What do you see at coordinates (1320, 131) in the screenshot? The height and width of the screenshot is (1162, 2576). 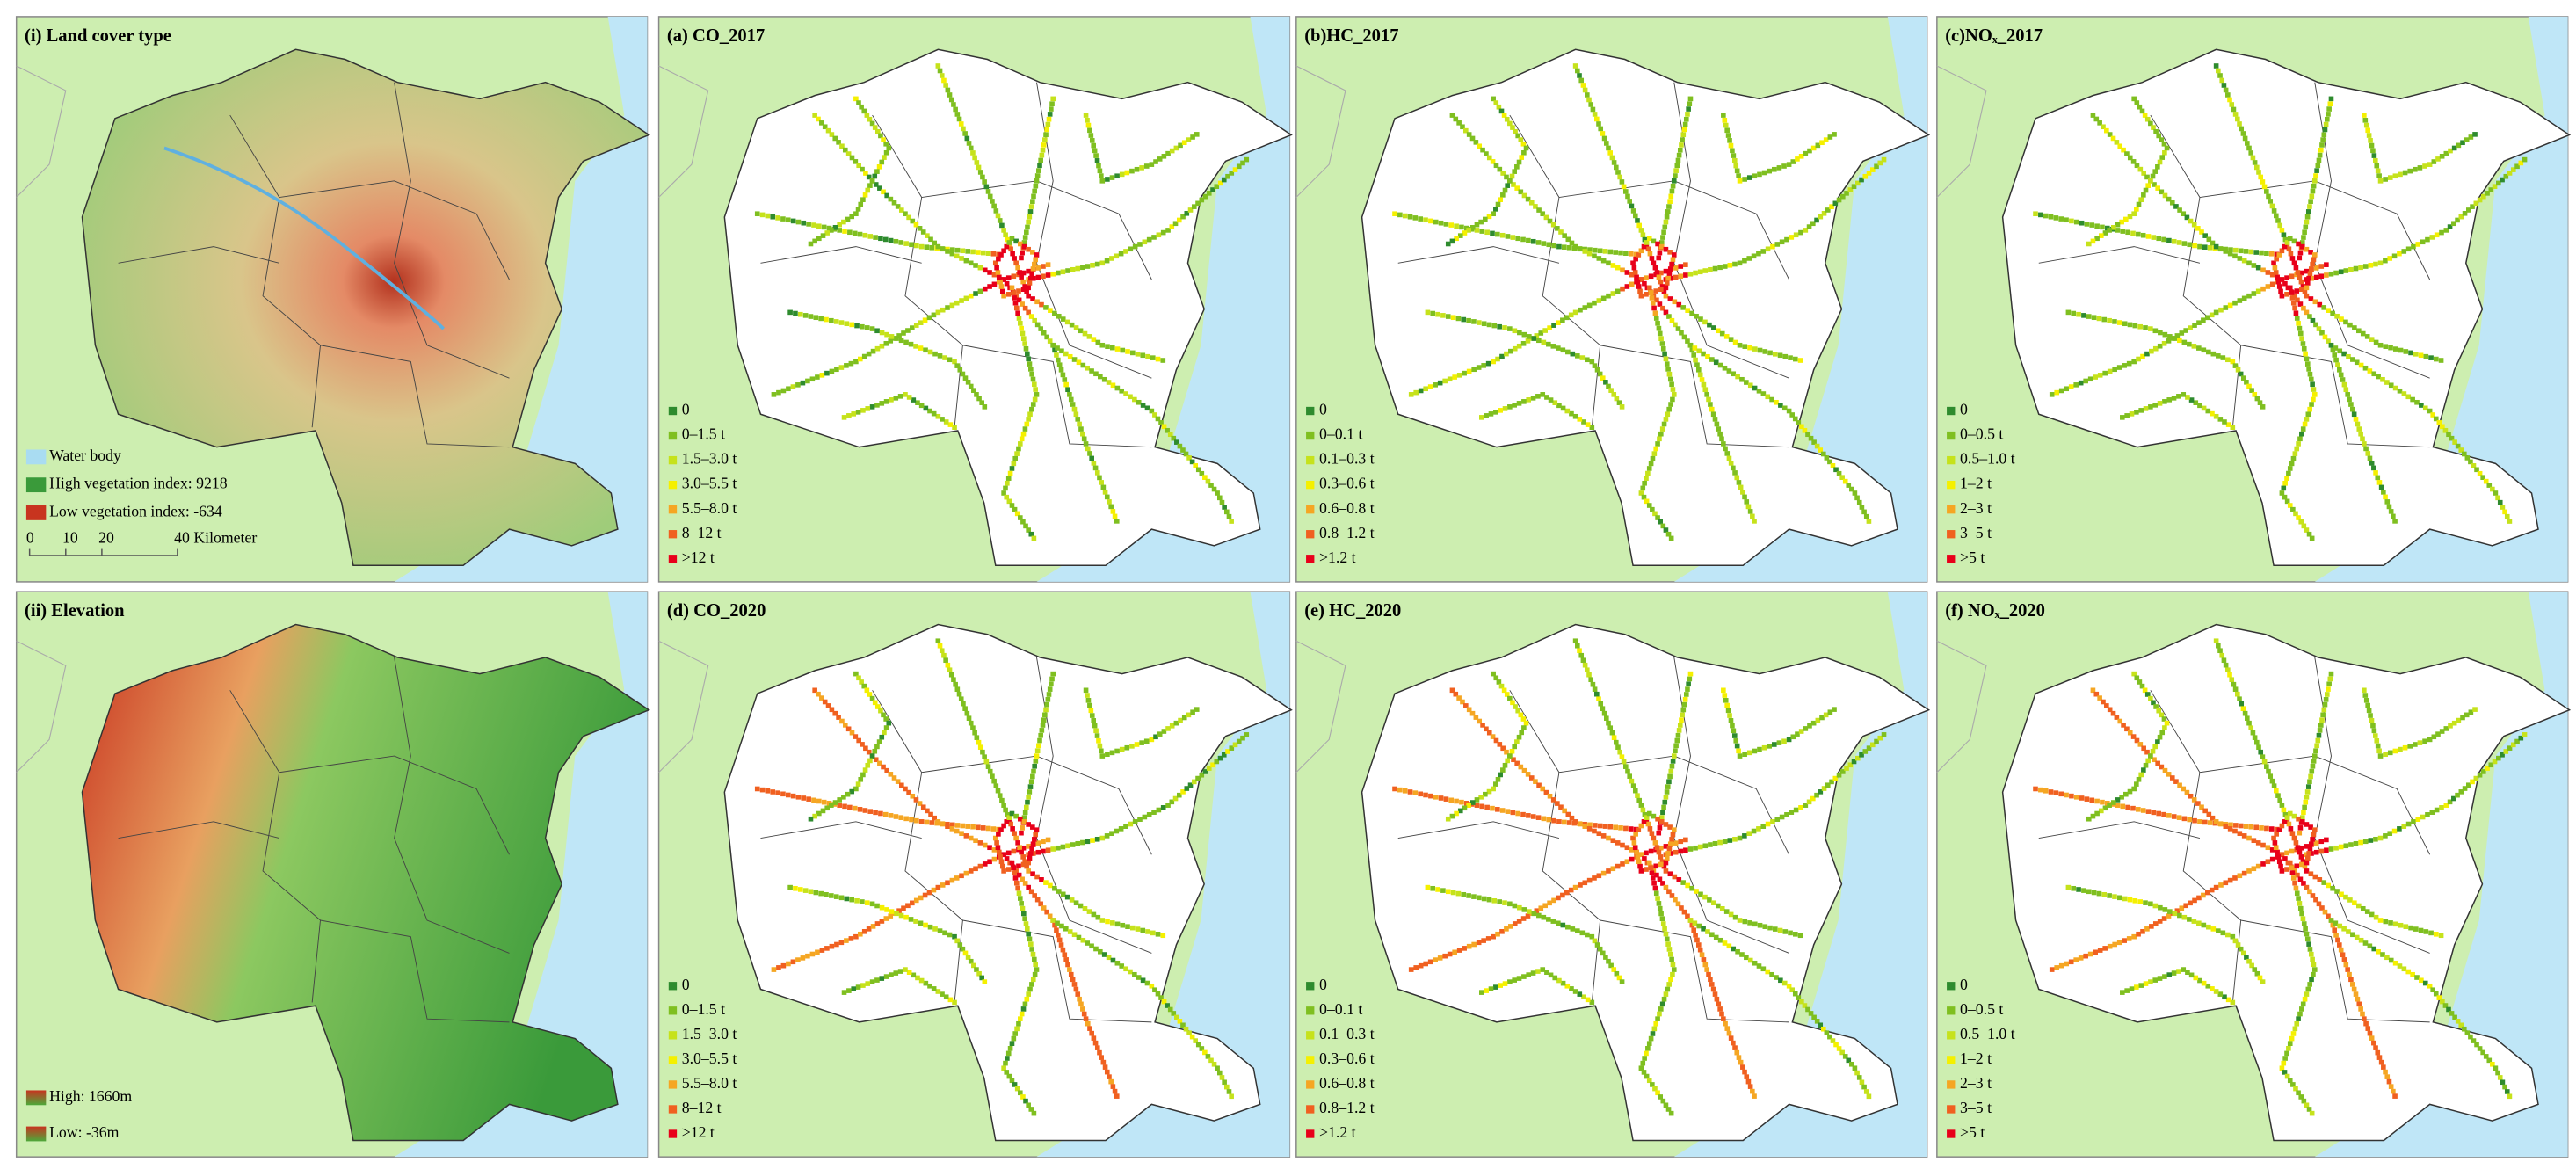 I see `outer-border` at bounding box center [1320, 131].